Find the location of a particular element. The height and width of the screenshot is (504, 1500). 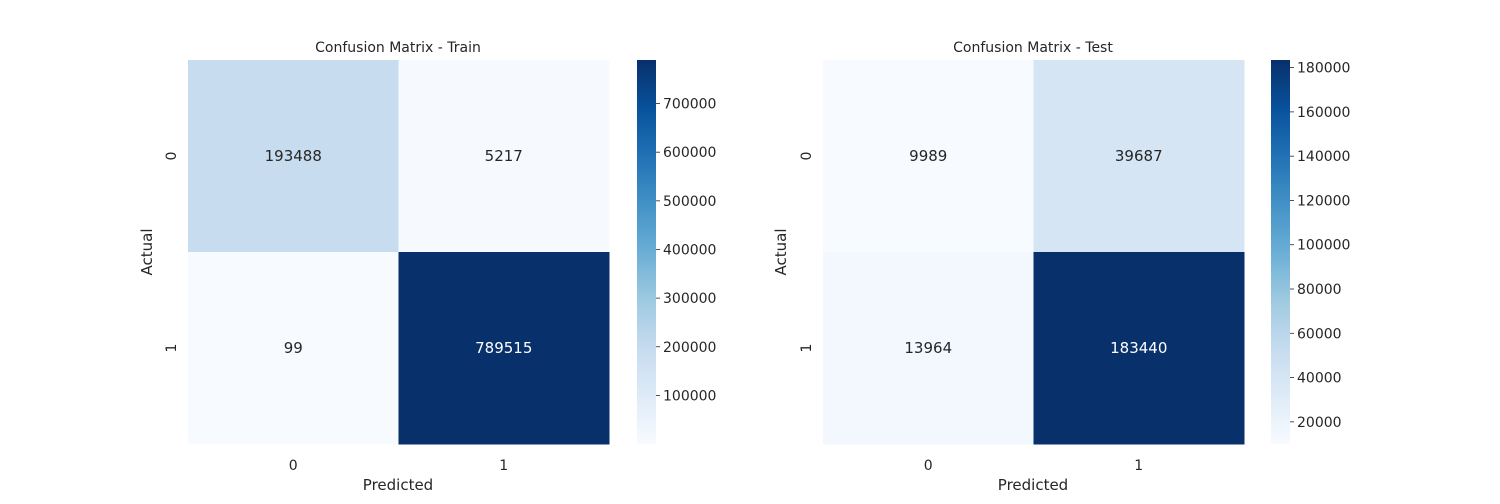

colorbar-tick-label: 40000 is located at coordinates (1319, 379).